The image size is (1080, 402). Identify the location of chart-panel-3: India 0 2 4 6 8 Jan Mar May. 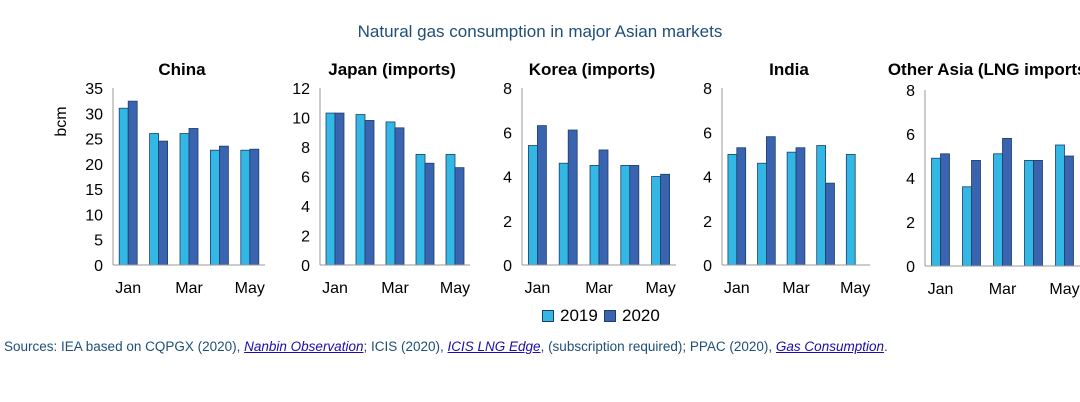
(786, 178).